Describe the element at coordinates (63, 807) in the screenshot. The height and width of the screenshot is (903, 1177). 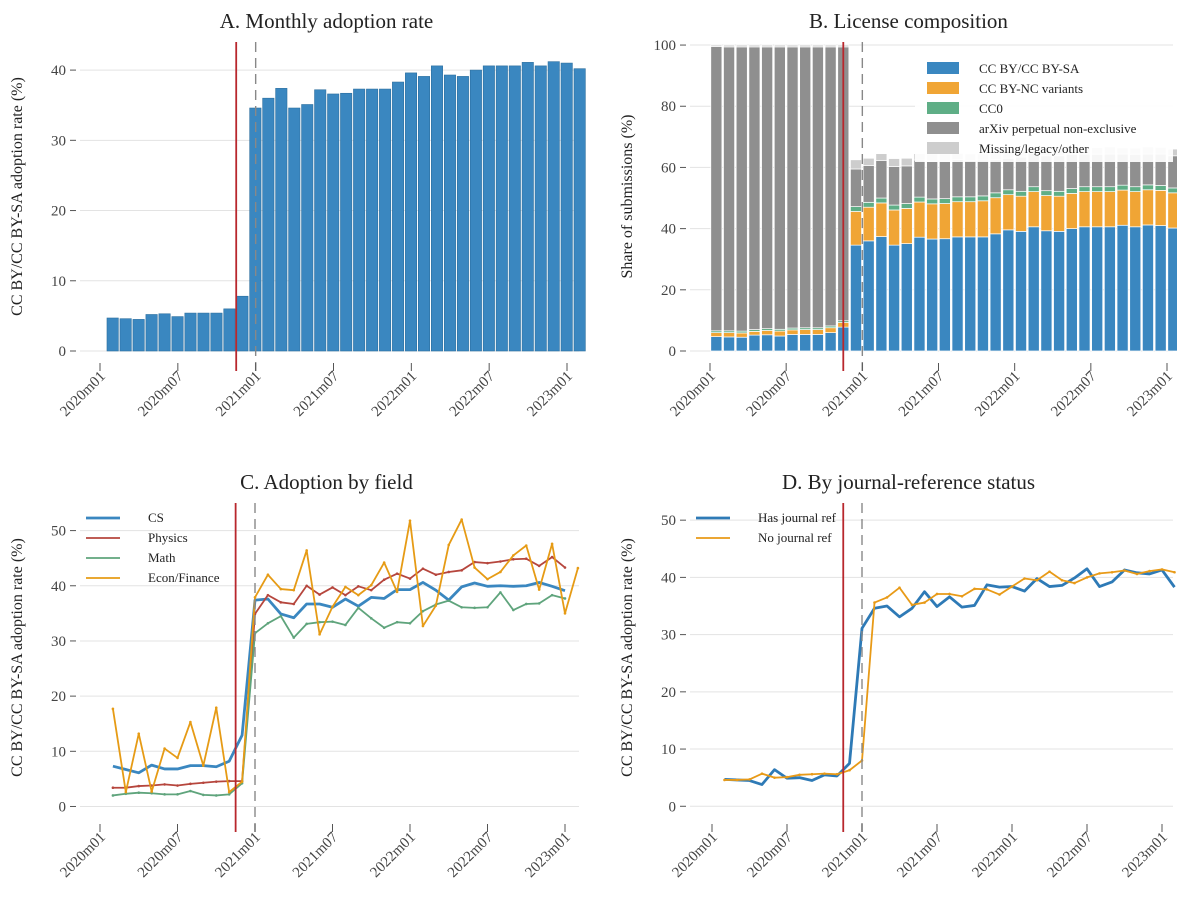
I see `y-tick-label: 0` at that location.